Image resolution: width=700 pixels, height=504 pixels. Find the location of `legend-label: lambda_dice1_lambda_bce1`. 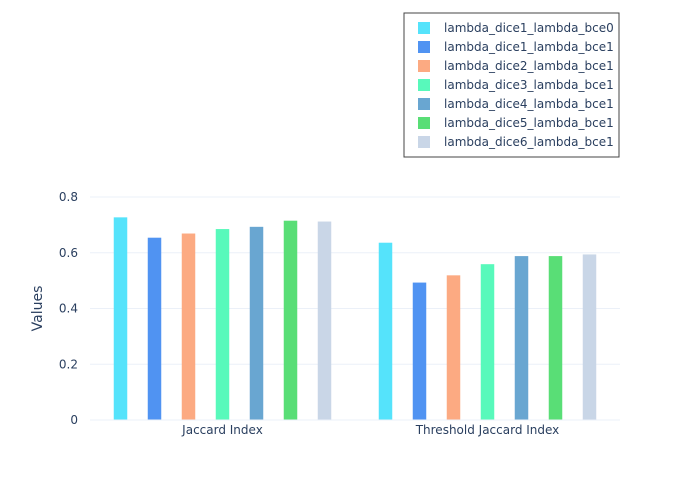

legend-label: lambda_dice1_lambda_bce1 is located at coordinates (529, 47).